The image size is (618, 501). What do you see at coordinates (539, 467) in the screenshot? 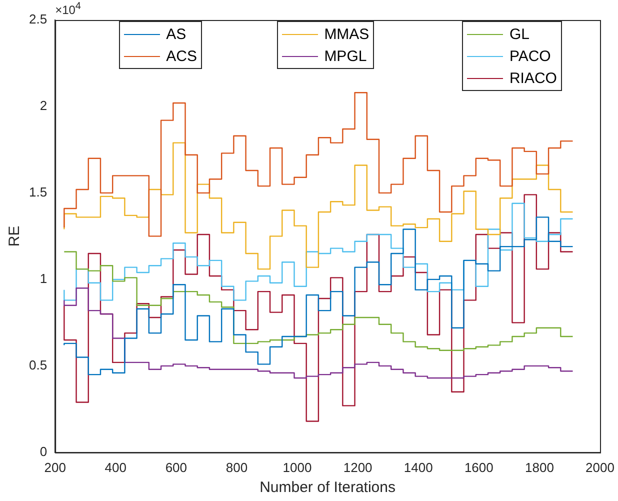
I see `x-tick-label: 1800` at bounding box center [539, 467].